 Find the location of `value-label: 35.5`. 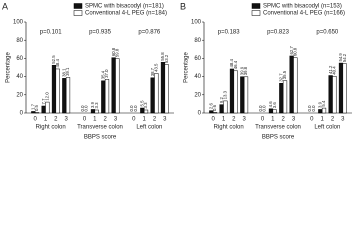

value-label: 35.5 is located at coordinates (284, 74).